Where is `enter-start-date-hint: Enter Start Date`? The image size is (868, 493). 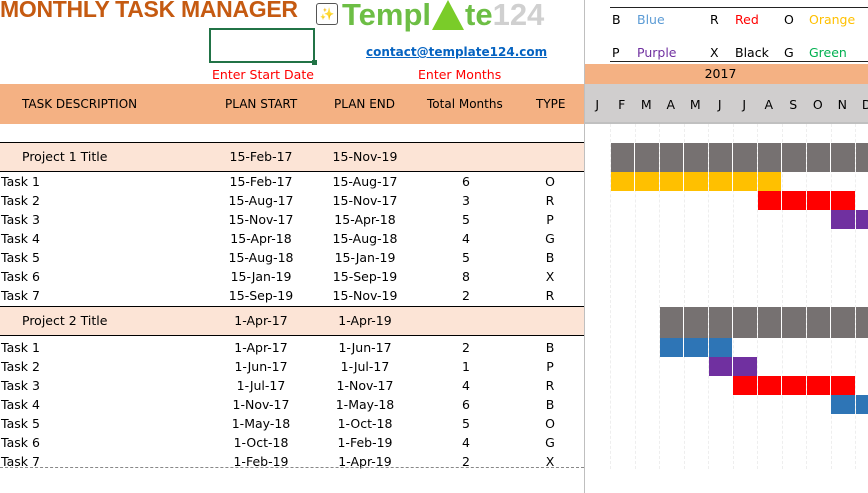
enter-start-date-hint: Enter Start Date is located at coordinates (263, 74).